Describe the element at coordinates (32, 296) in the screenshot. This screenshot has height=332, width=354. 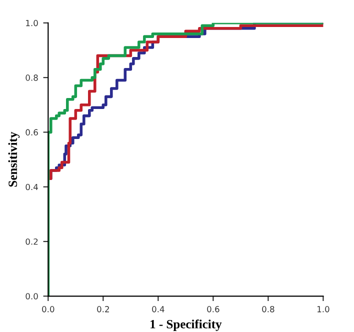
I see `y-tick-label: 0.0` at that location.